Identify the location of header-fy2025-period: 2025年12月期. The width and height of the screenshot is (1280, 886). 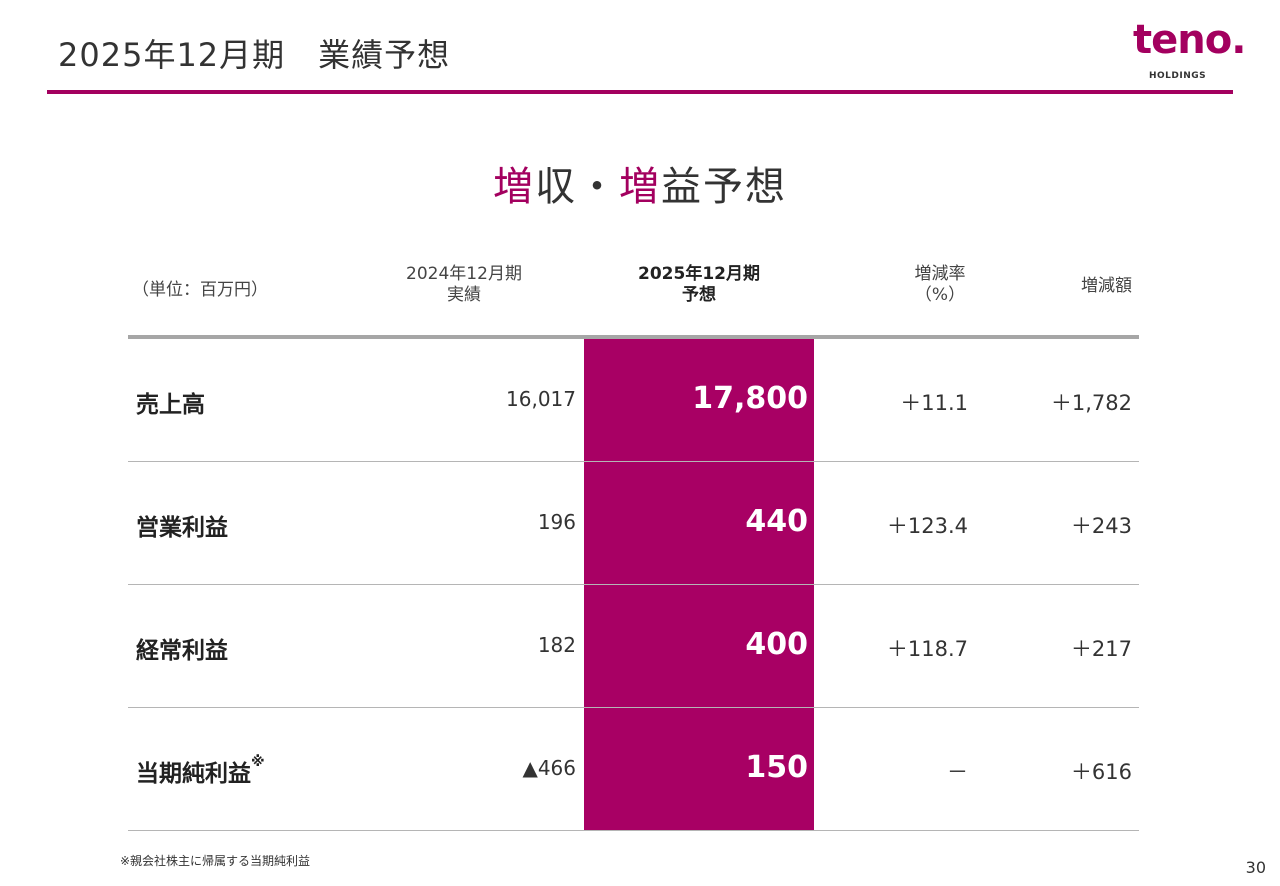
(699, 274).